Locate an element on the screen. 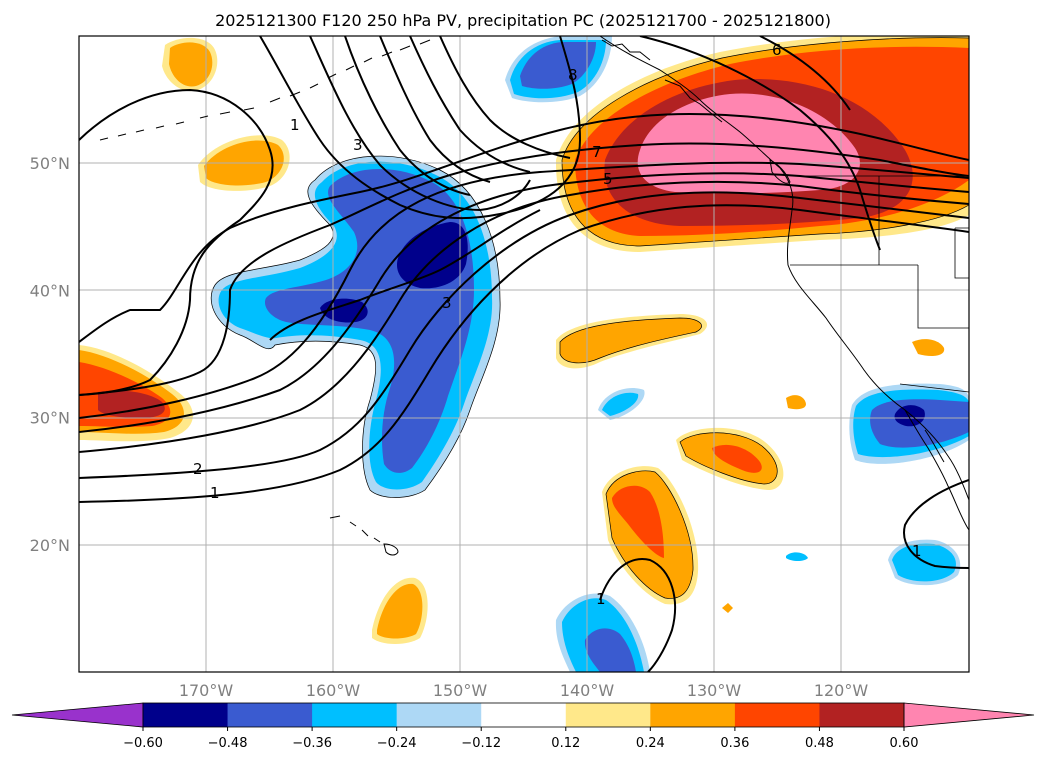 Image resolution: width=1047 pixels, height=765 pixels. contour-label: 6 is located at coordinates (777, 50).